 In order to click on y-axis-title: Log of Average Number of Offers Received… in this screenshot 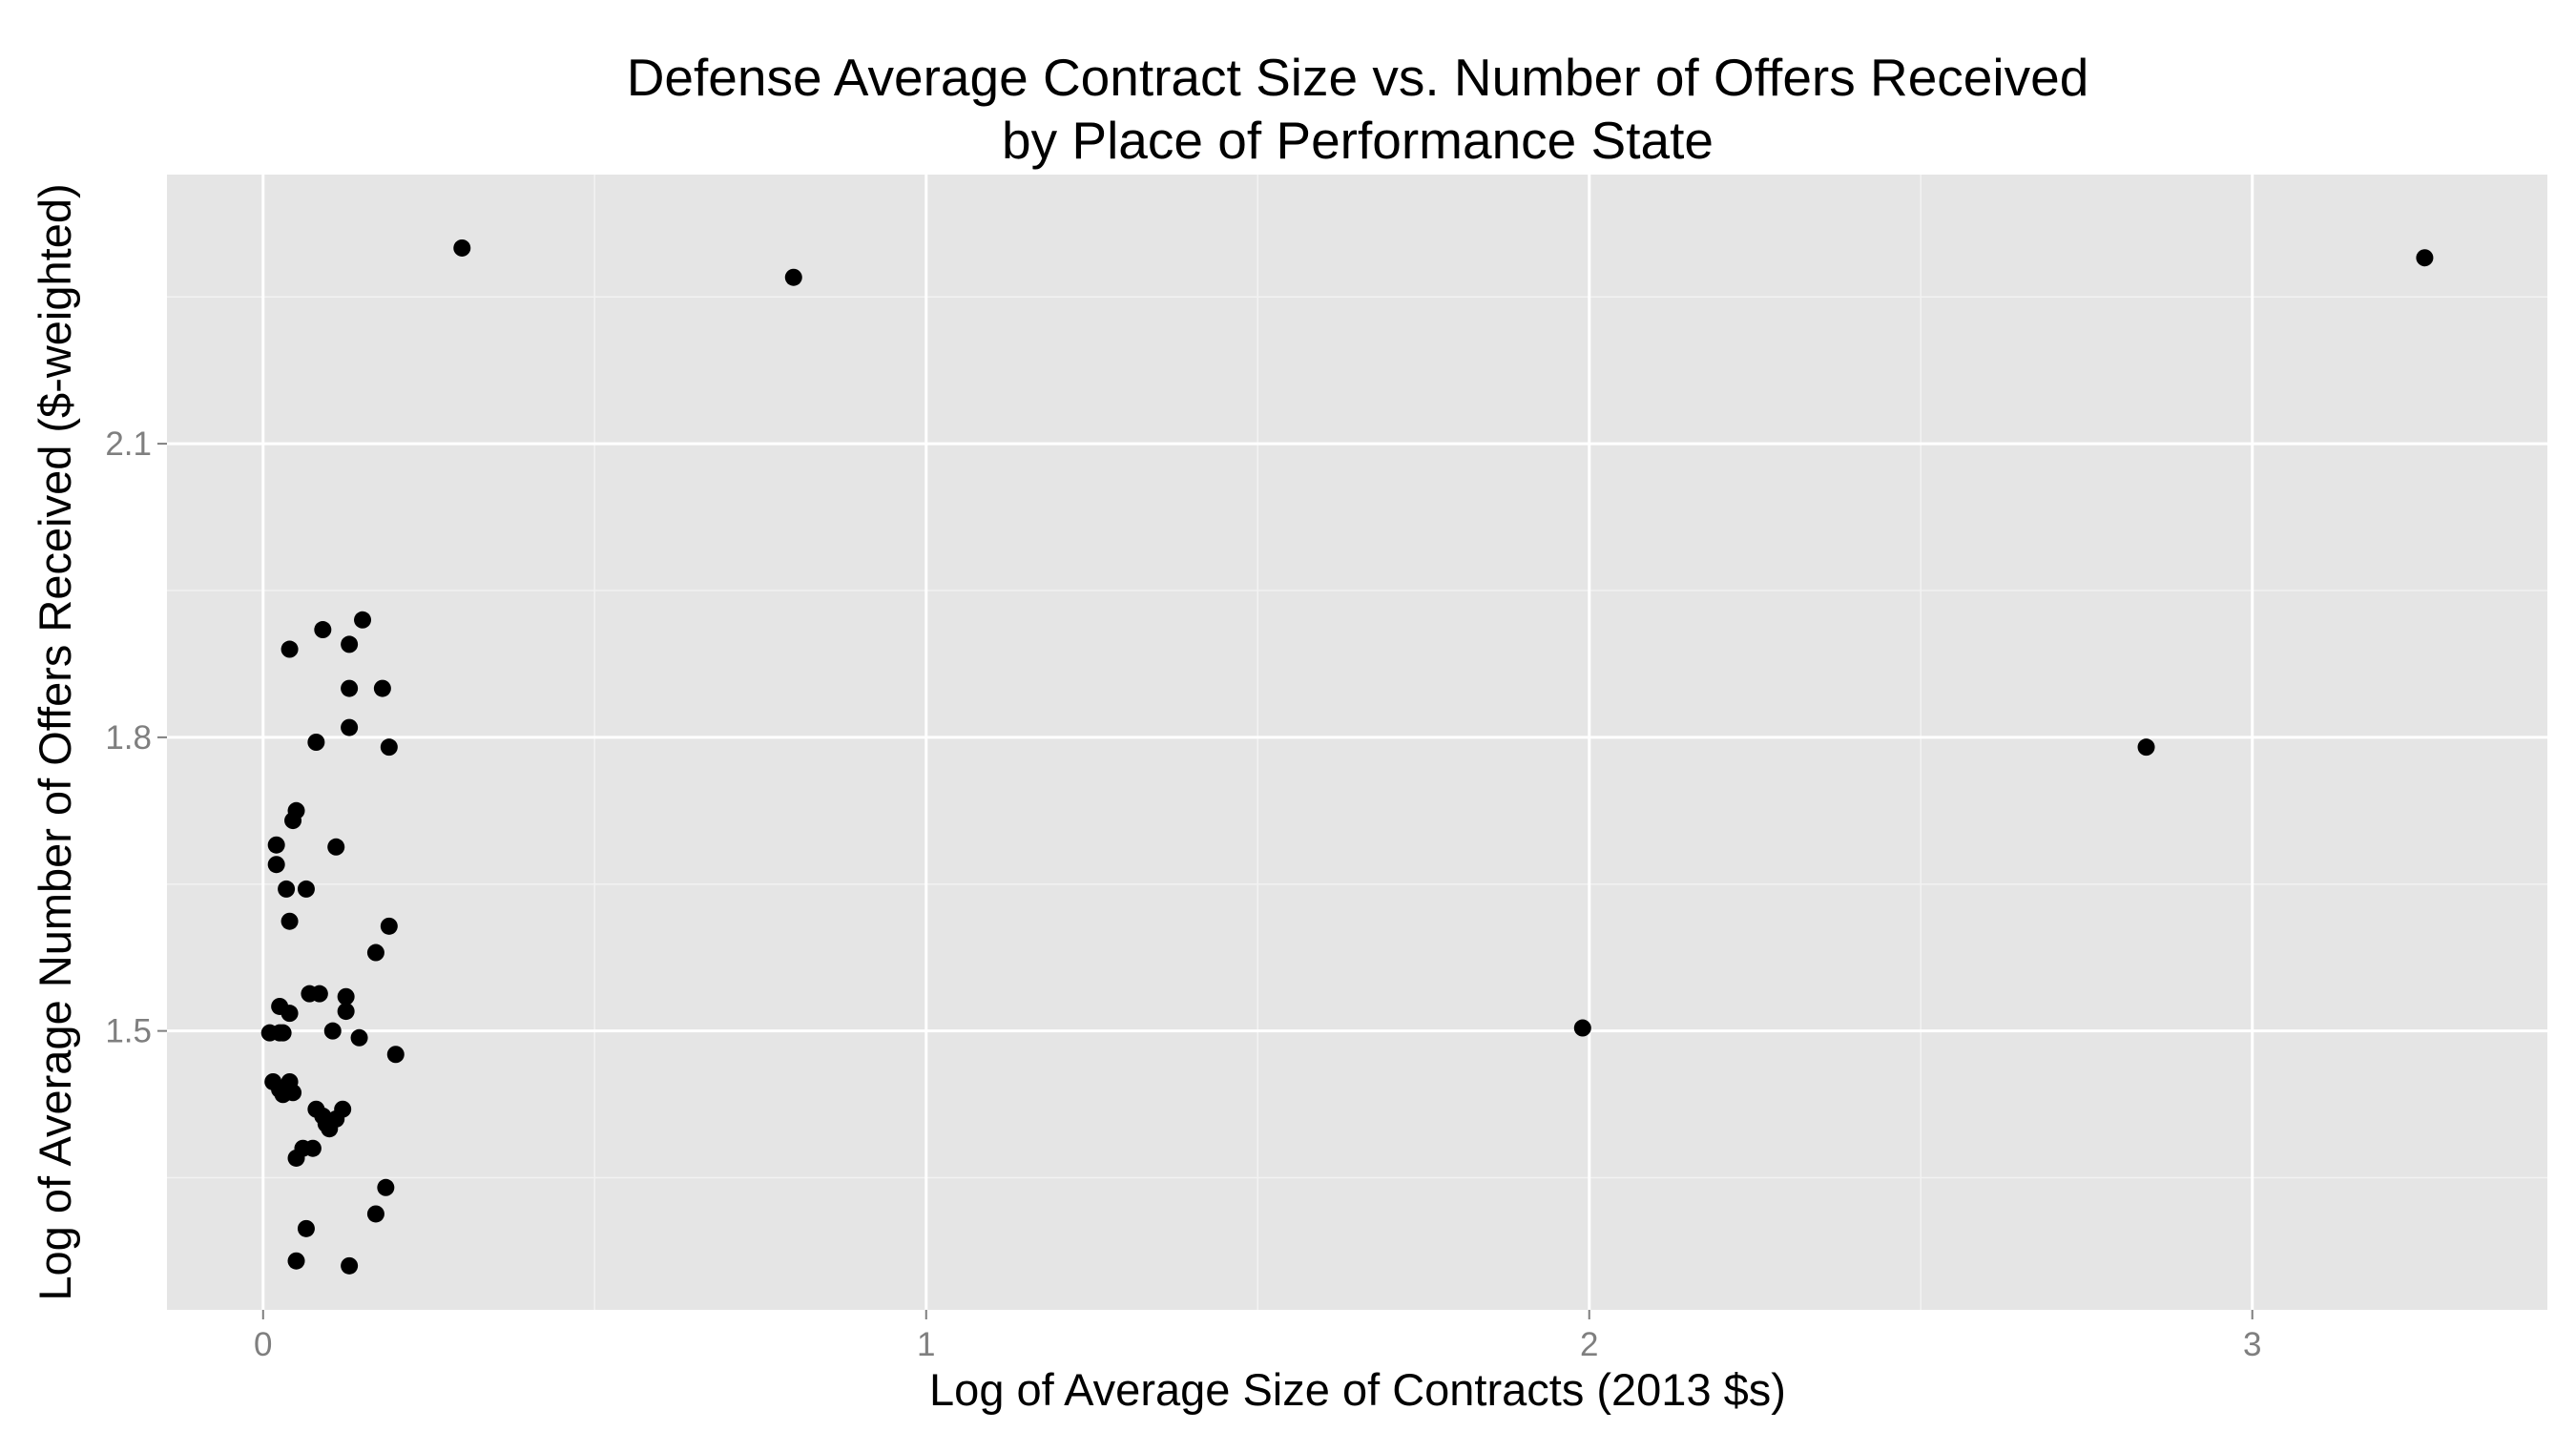, I will do `click(55, 741)`.